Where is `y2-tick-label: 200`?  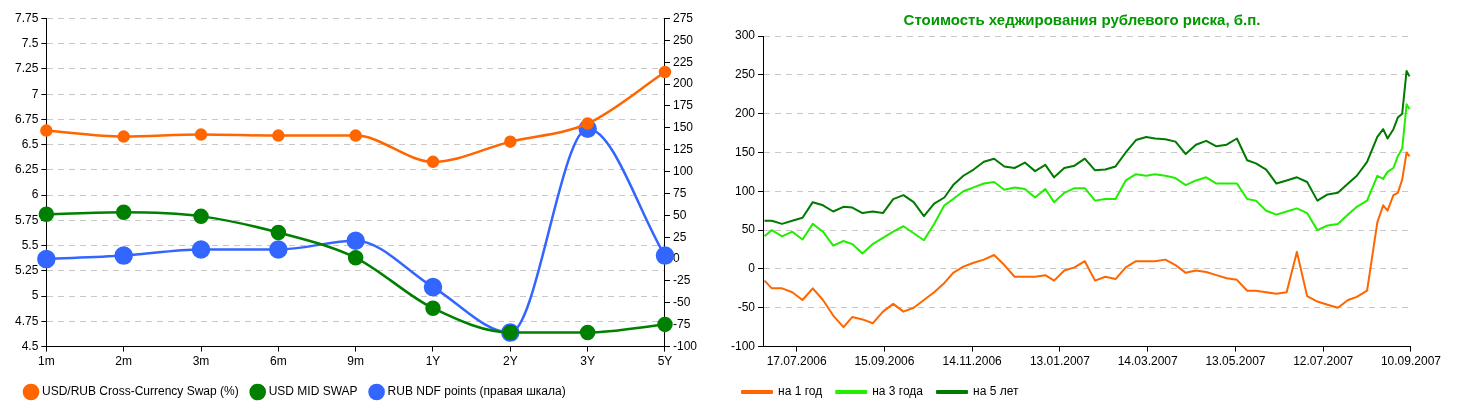
y2-tick-label: 200 is located at coordinates (683, 83).